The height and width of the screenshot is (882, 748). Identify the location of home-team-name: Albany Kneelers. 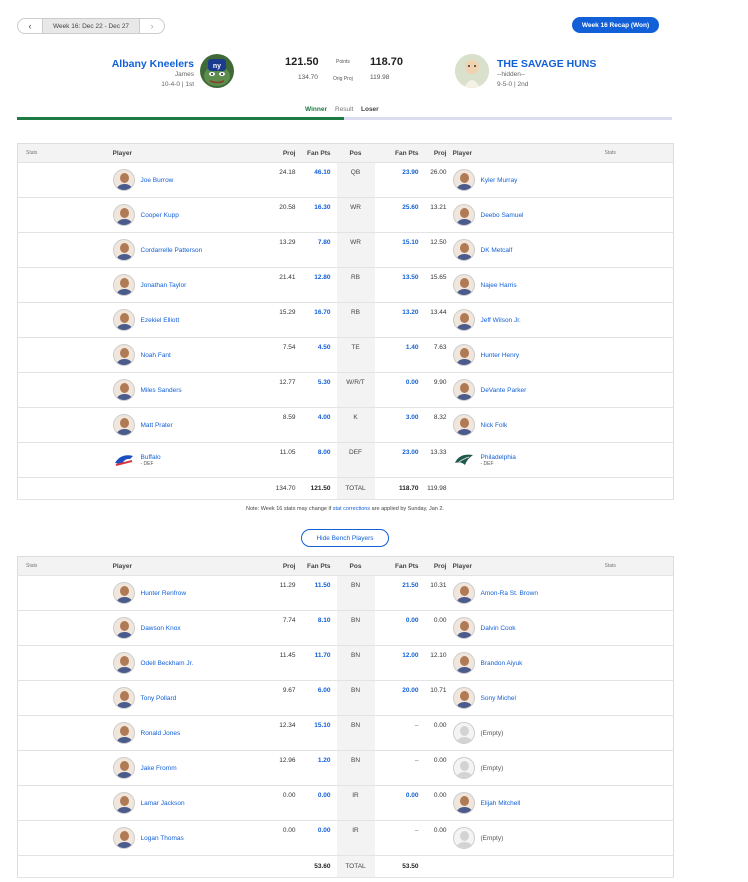
(152, 64).